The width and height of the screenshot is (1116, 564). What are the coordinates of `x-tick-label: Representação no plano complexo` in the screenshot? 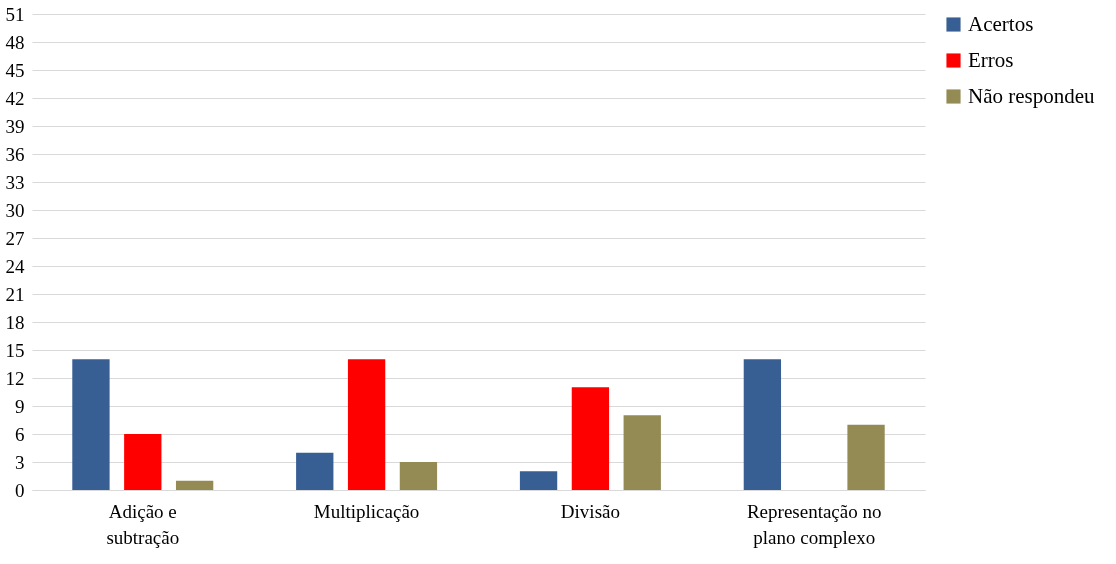 It's located at (814, 524).